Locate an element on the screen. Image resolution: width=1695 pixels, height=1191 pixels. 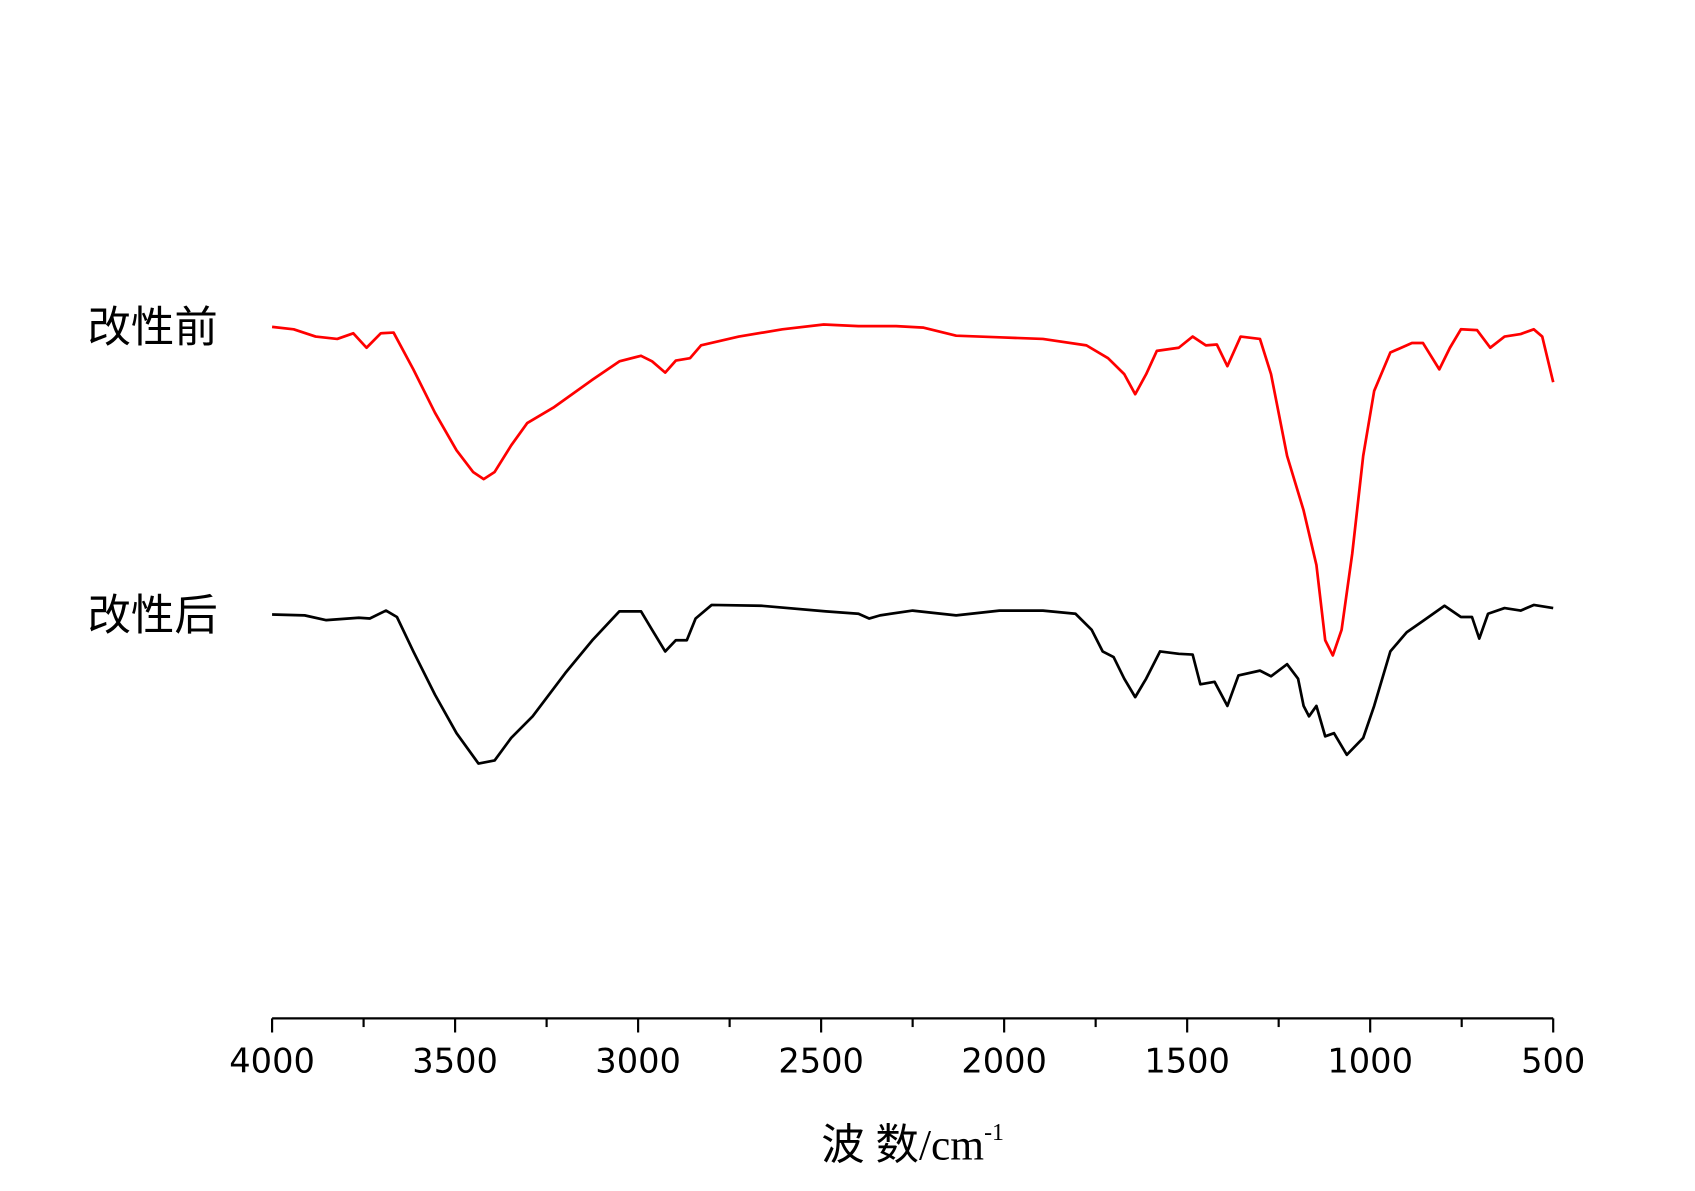
spectrum-line is located at coordinates (913, 684).